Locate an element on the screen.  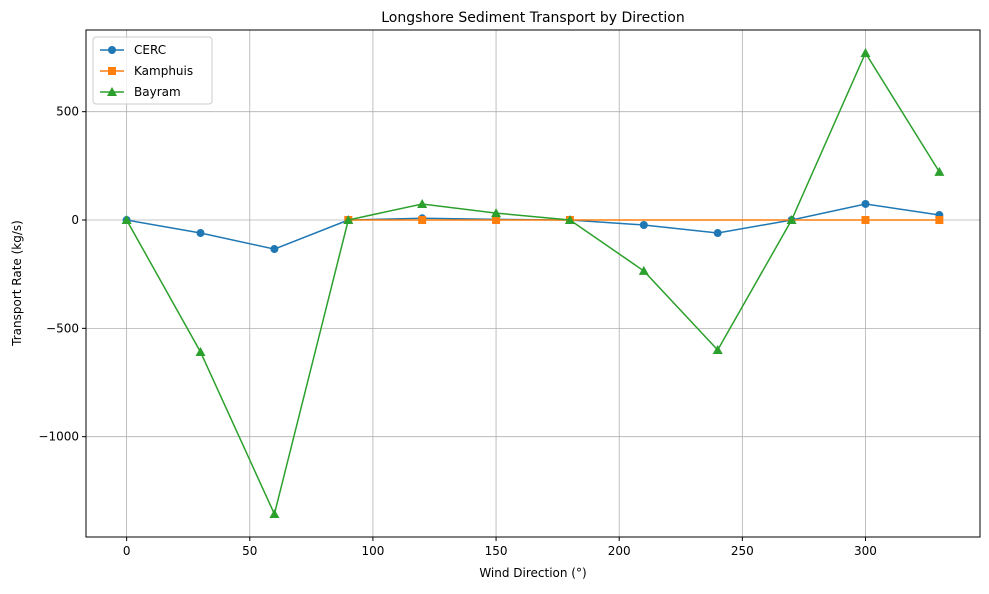
y-tick-label: −500 is located at coordinates (62, 328).